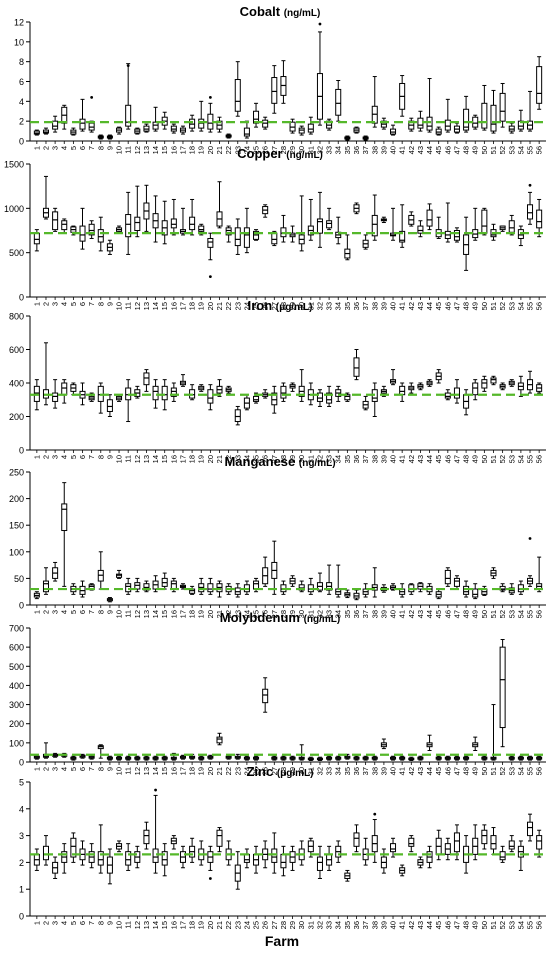 Image resolution: width=550 pixels, height=955 pixels. What do you see at coordinates (319, 150) in the screenshot?
I see `x-tick-label: 32` at bounding box center [319, 150].